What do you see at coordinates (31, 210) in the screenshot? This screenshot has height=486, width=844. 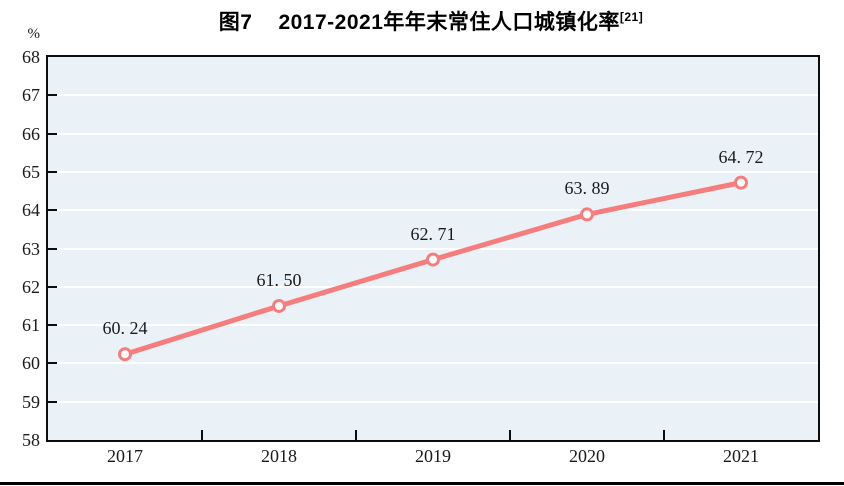 I see `y-axis-label-64: 64` at bounding box center [31, 210].